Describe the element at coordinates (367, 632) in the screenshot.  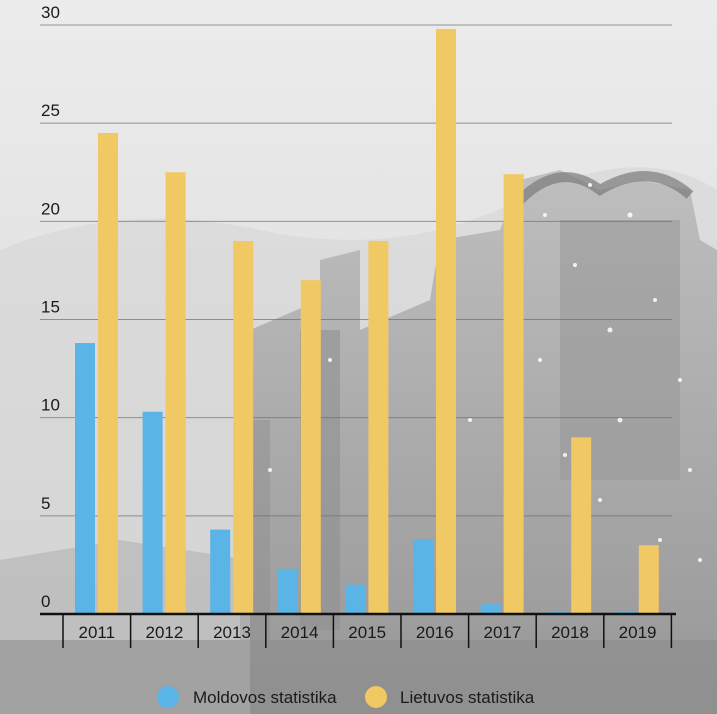
I see `x-tick-label: 2015` at that location.